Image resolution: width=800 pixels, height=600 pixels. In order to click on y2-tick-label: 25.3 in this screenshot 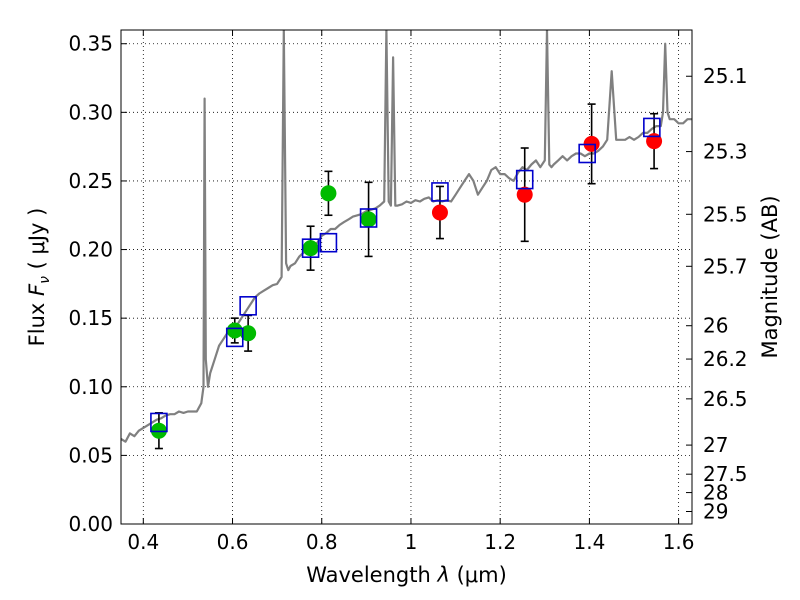, I will do `click(725, 152)`.